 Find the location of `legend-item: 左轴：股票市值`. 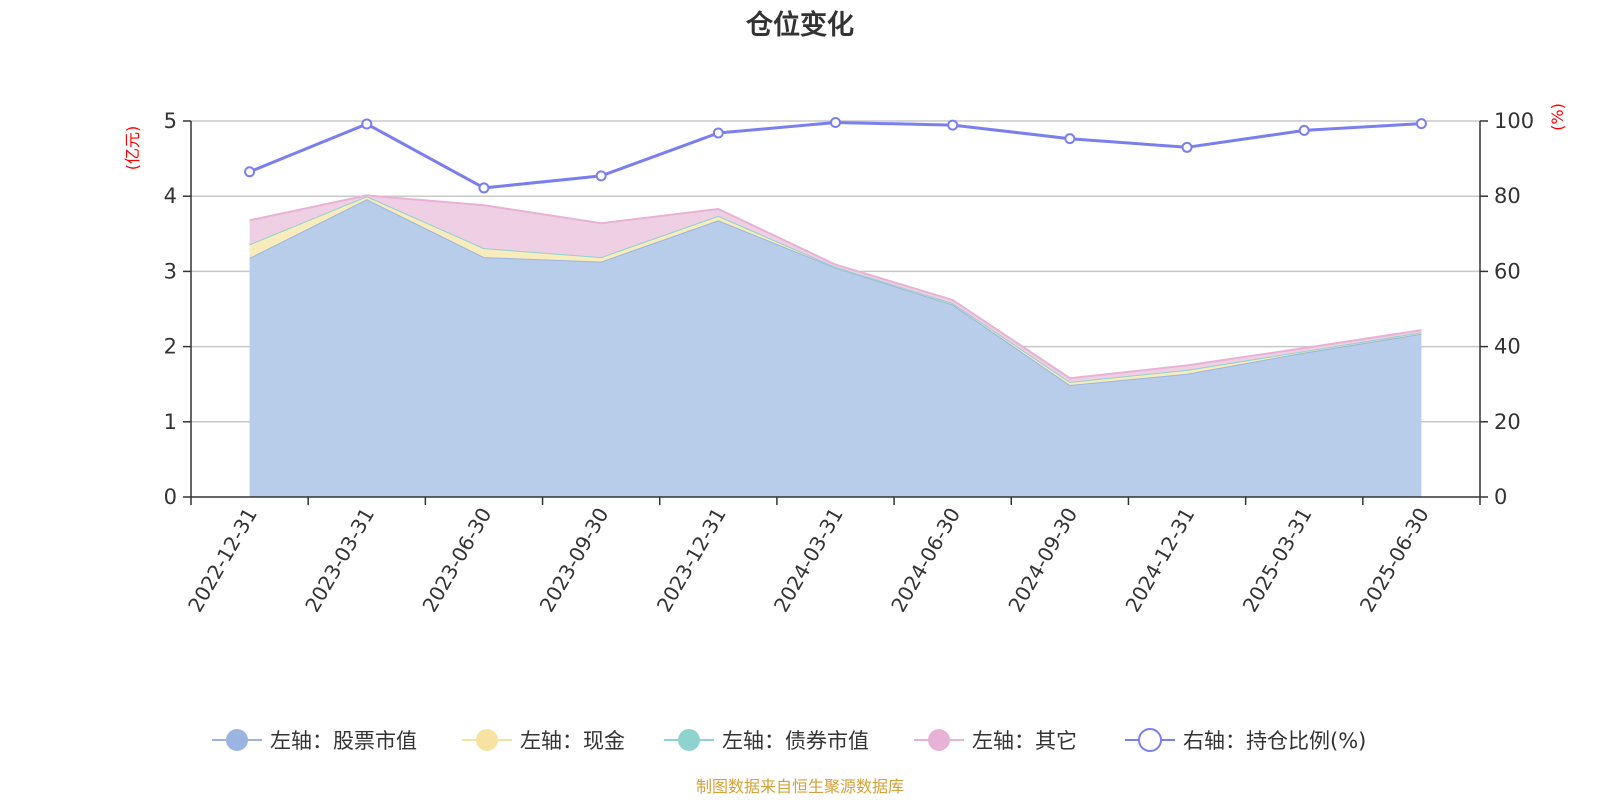

legend-item: 左轴：股票市值 is located at coordinates (314, 741).